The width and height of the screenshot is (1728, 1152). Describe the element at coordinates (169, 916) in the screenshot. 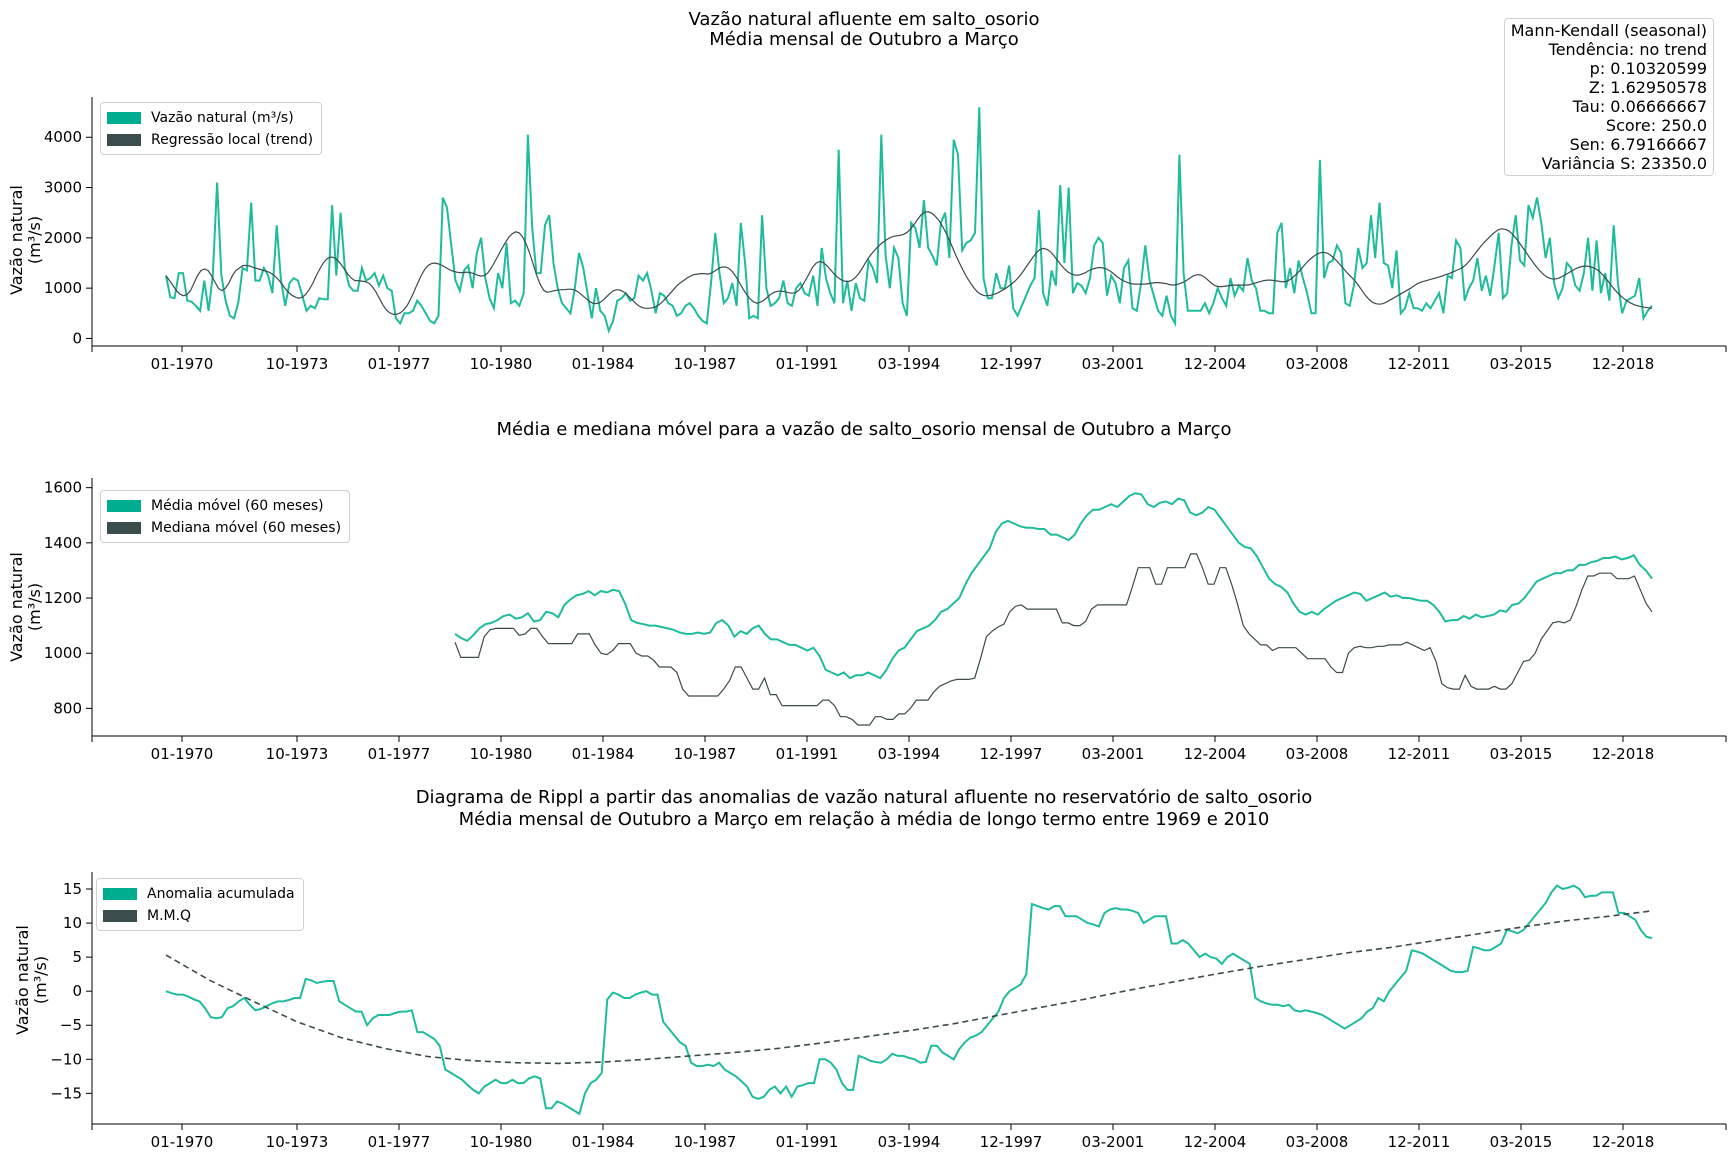

I see `legend-label: M.M.Q` at that location.